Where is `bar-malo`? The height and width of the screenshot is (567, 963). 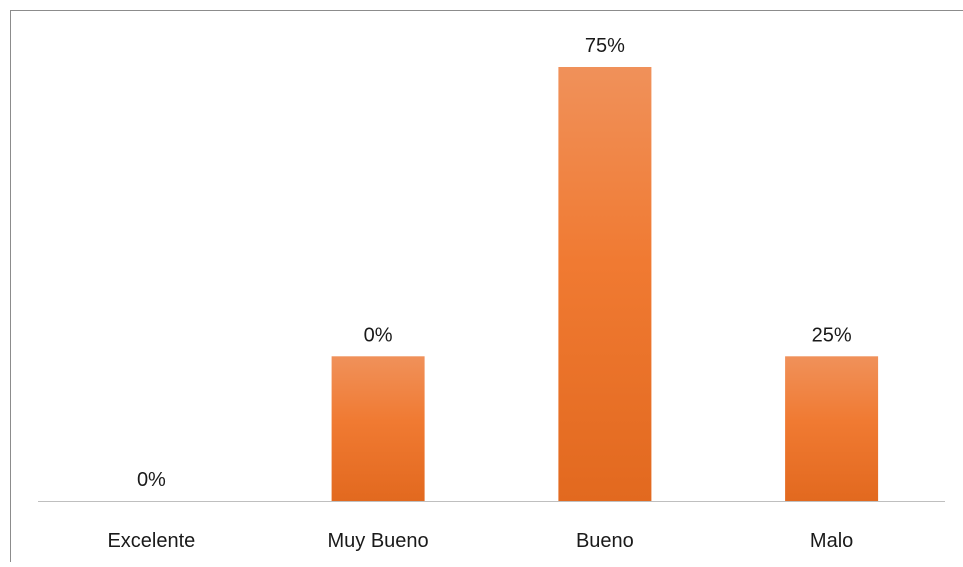 bar-malo is located at coordinates (832, 428).